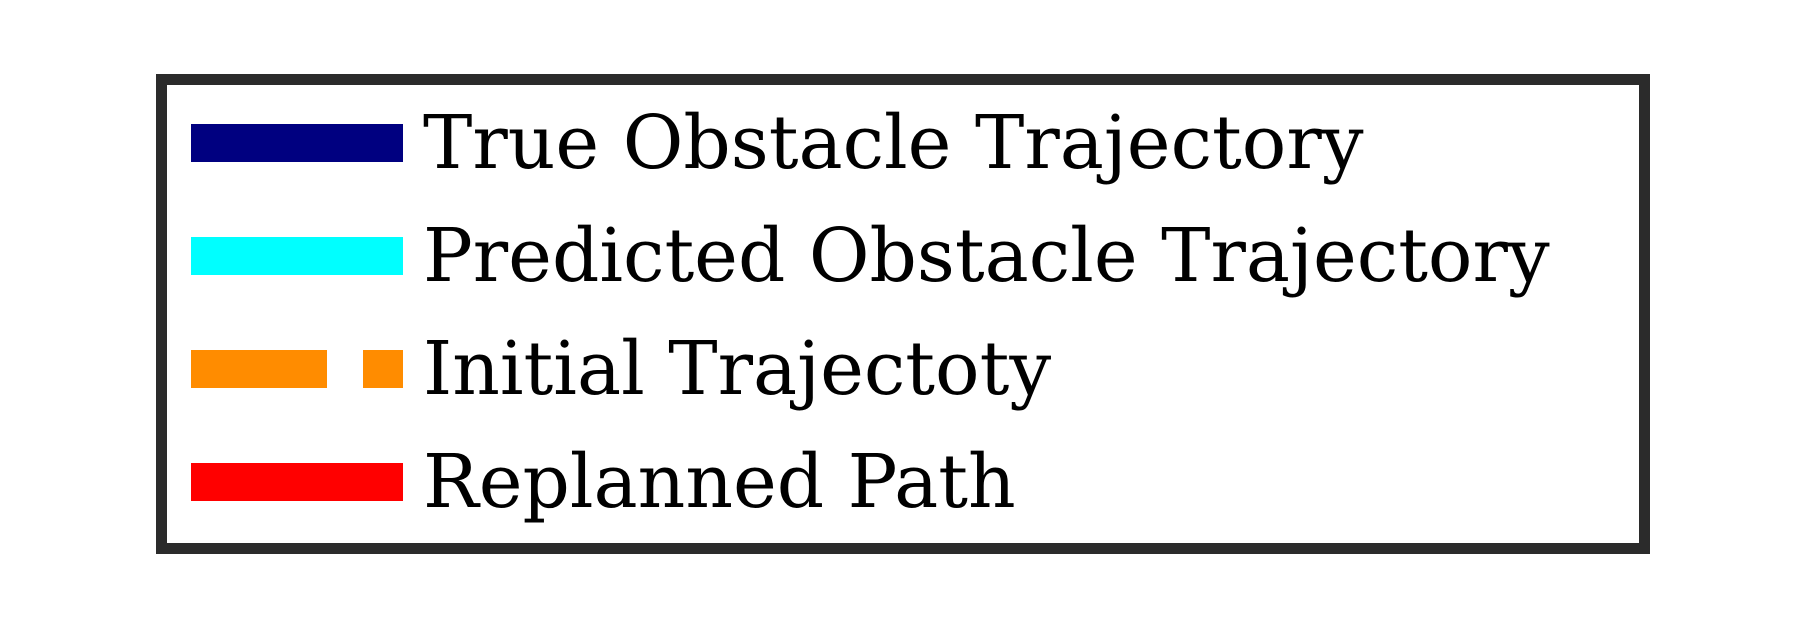 This screenshot has width=1814, height=620. I want to click on legend-label: Replanned Path, so click(719, 482).